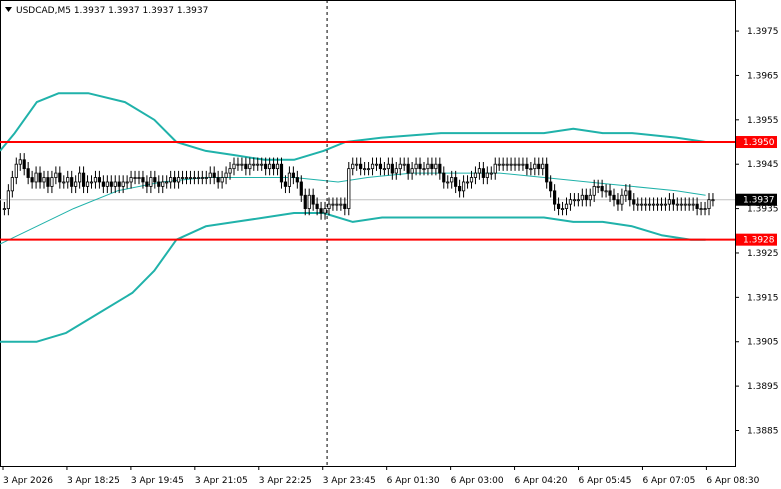 The width and height of the screenshot is (781, 489). Describe the element at coordinates (763, 76) in the screenshot. I see `y-tick-label: 1.3965` at that location.